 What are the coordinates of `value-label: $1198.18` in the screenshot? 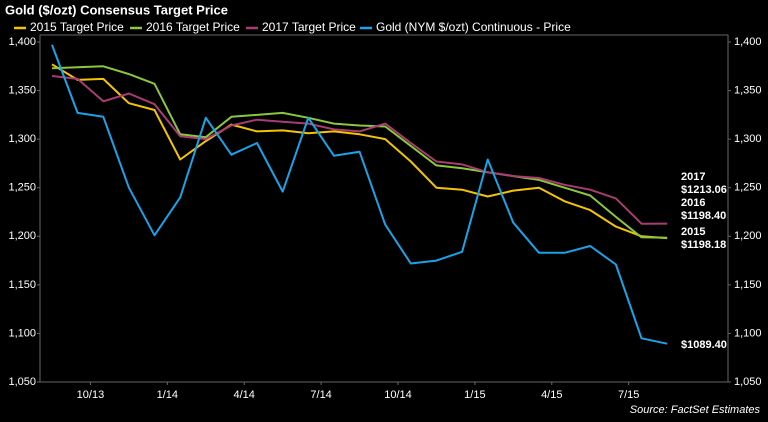 It's located at (703, 245).